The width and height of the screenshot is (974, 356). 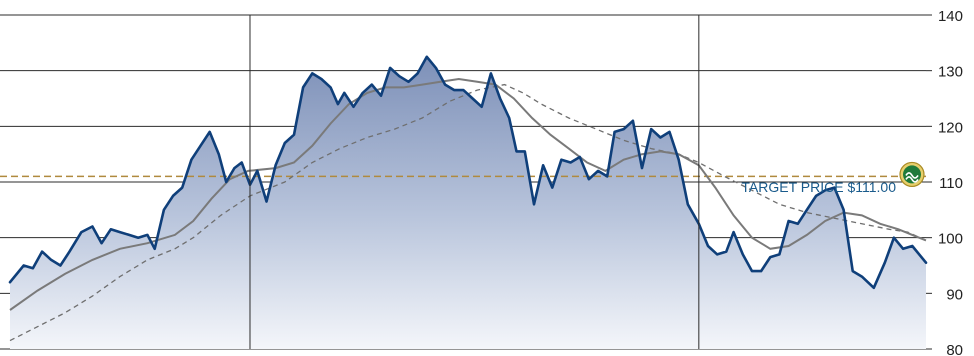 I want to click on y-tick-label-120: 120, so click(x=950, y=127).